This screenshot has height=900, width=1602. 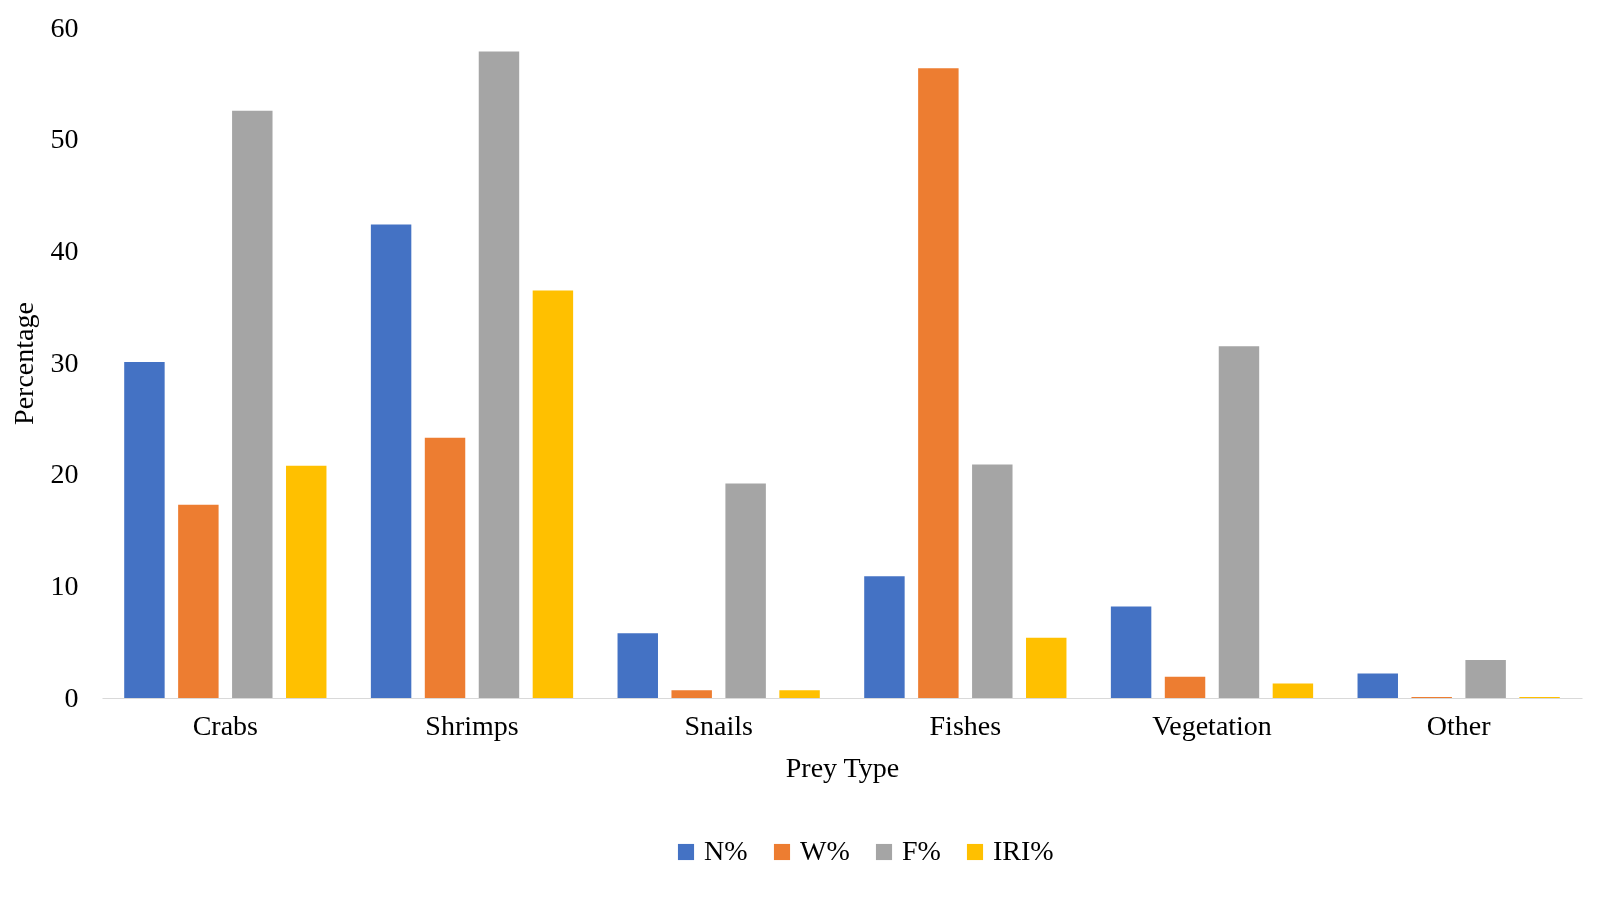 What do you see at coordinates (726, 850) in the screenshot?
I see `legend-label: N%` at bounding box center [726, 850].